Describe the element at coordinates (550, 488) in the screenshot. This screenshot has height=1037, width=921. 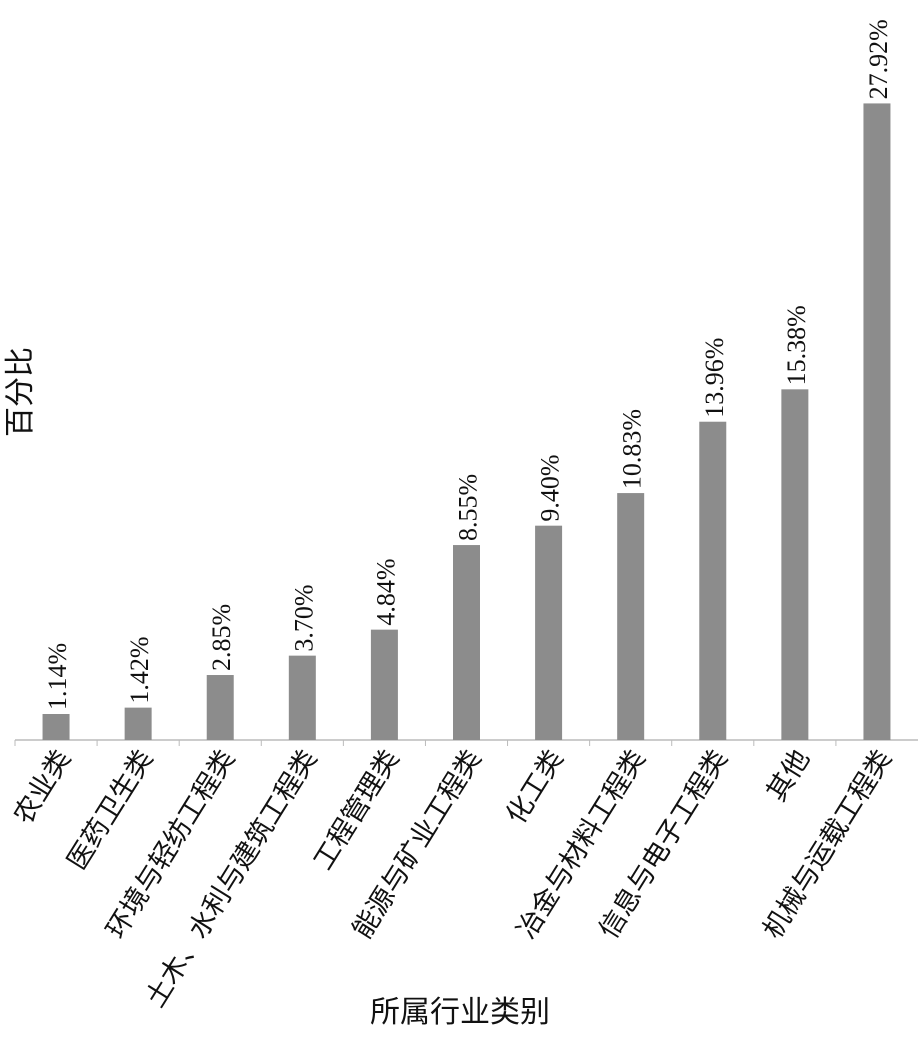
I see `value-label: 9.40%` at that location.